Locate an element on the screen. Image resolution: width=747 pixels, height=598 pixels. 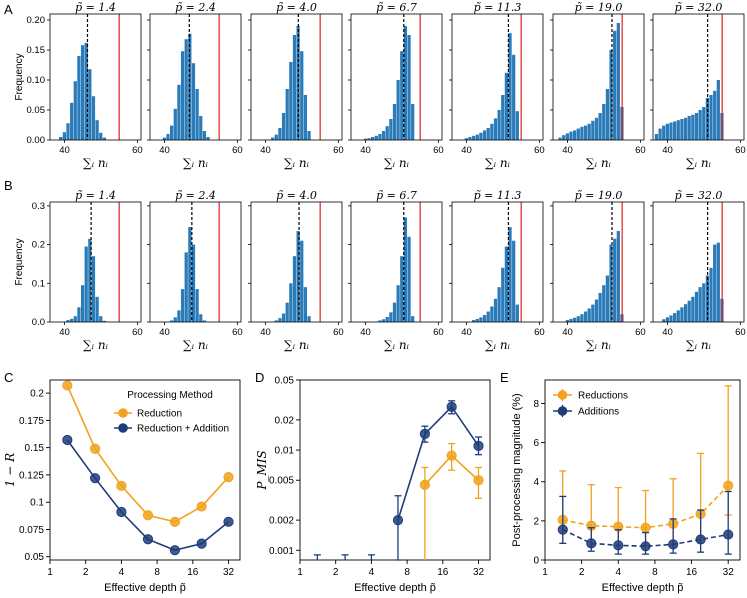
y-tick-label: 0.175 is located at coordinates (31, 421).